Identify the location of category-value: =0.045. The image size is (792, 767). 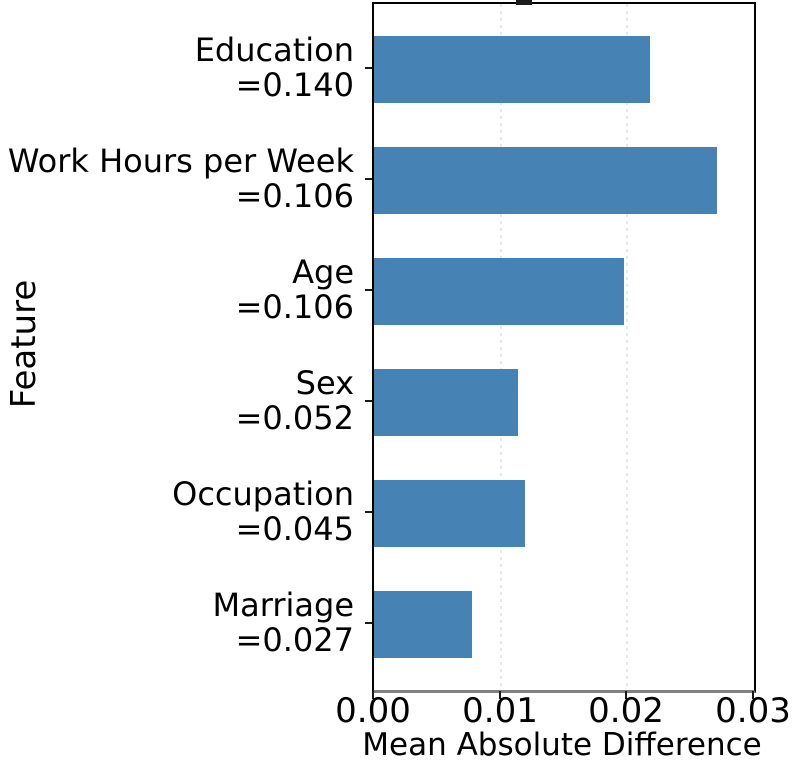
(294, 528).